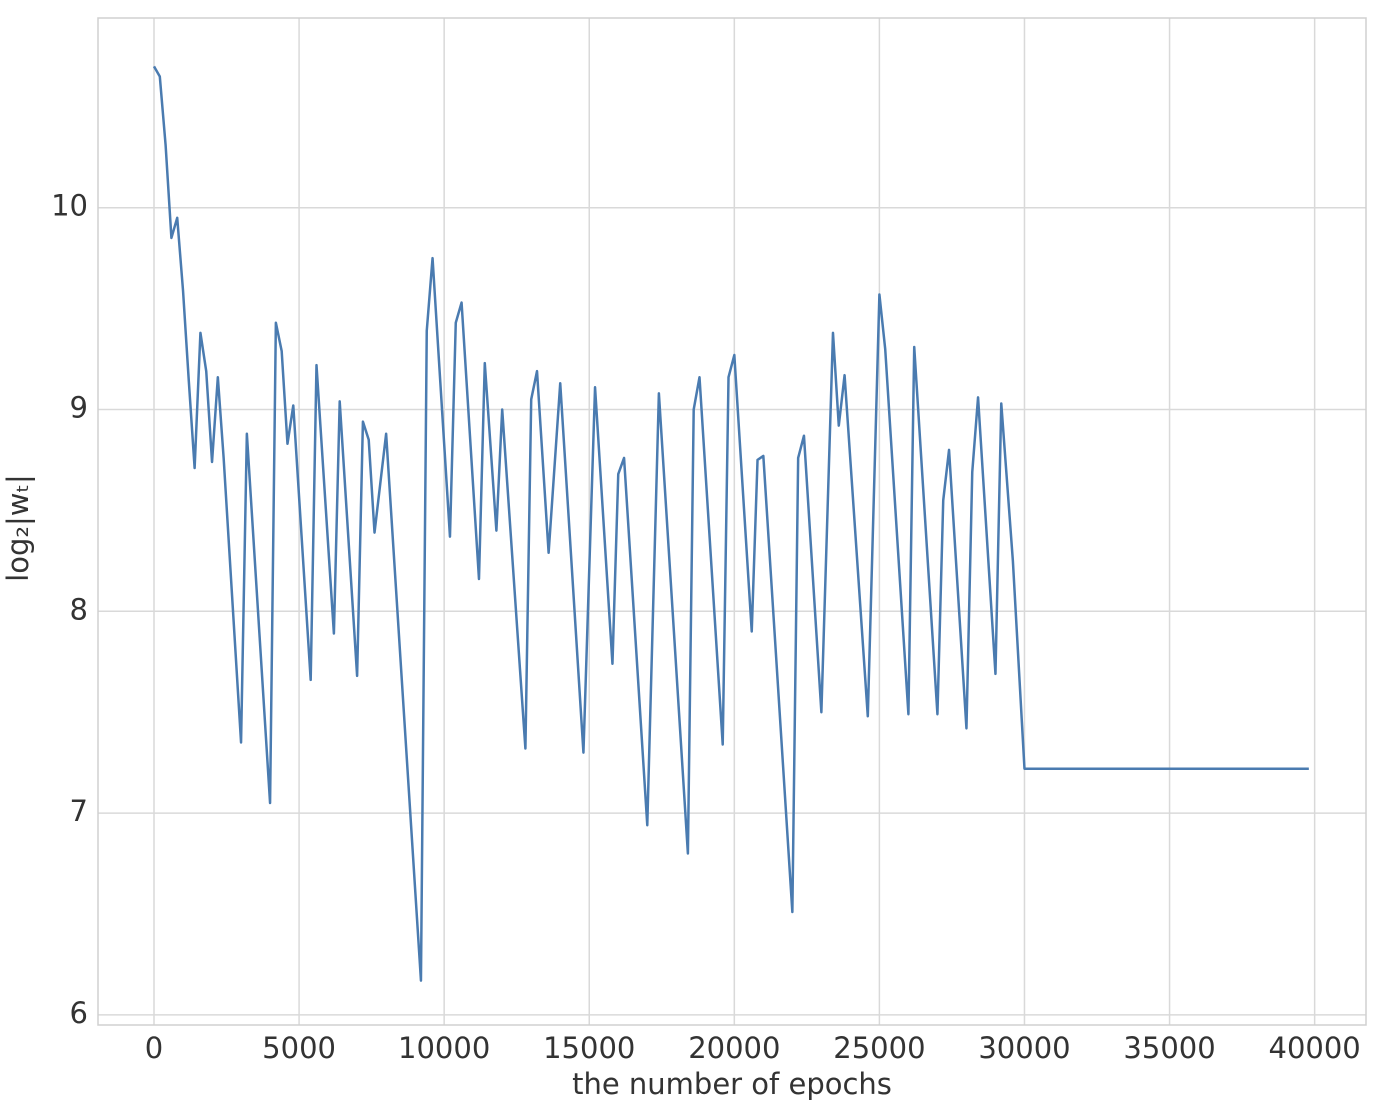 This screenshot has width=1392, height=1110. I want to click on y-tick-label: 10, so click(69, 206).